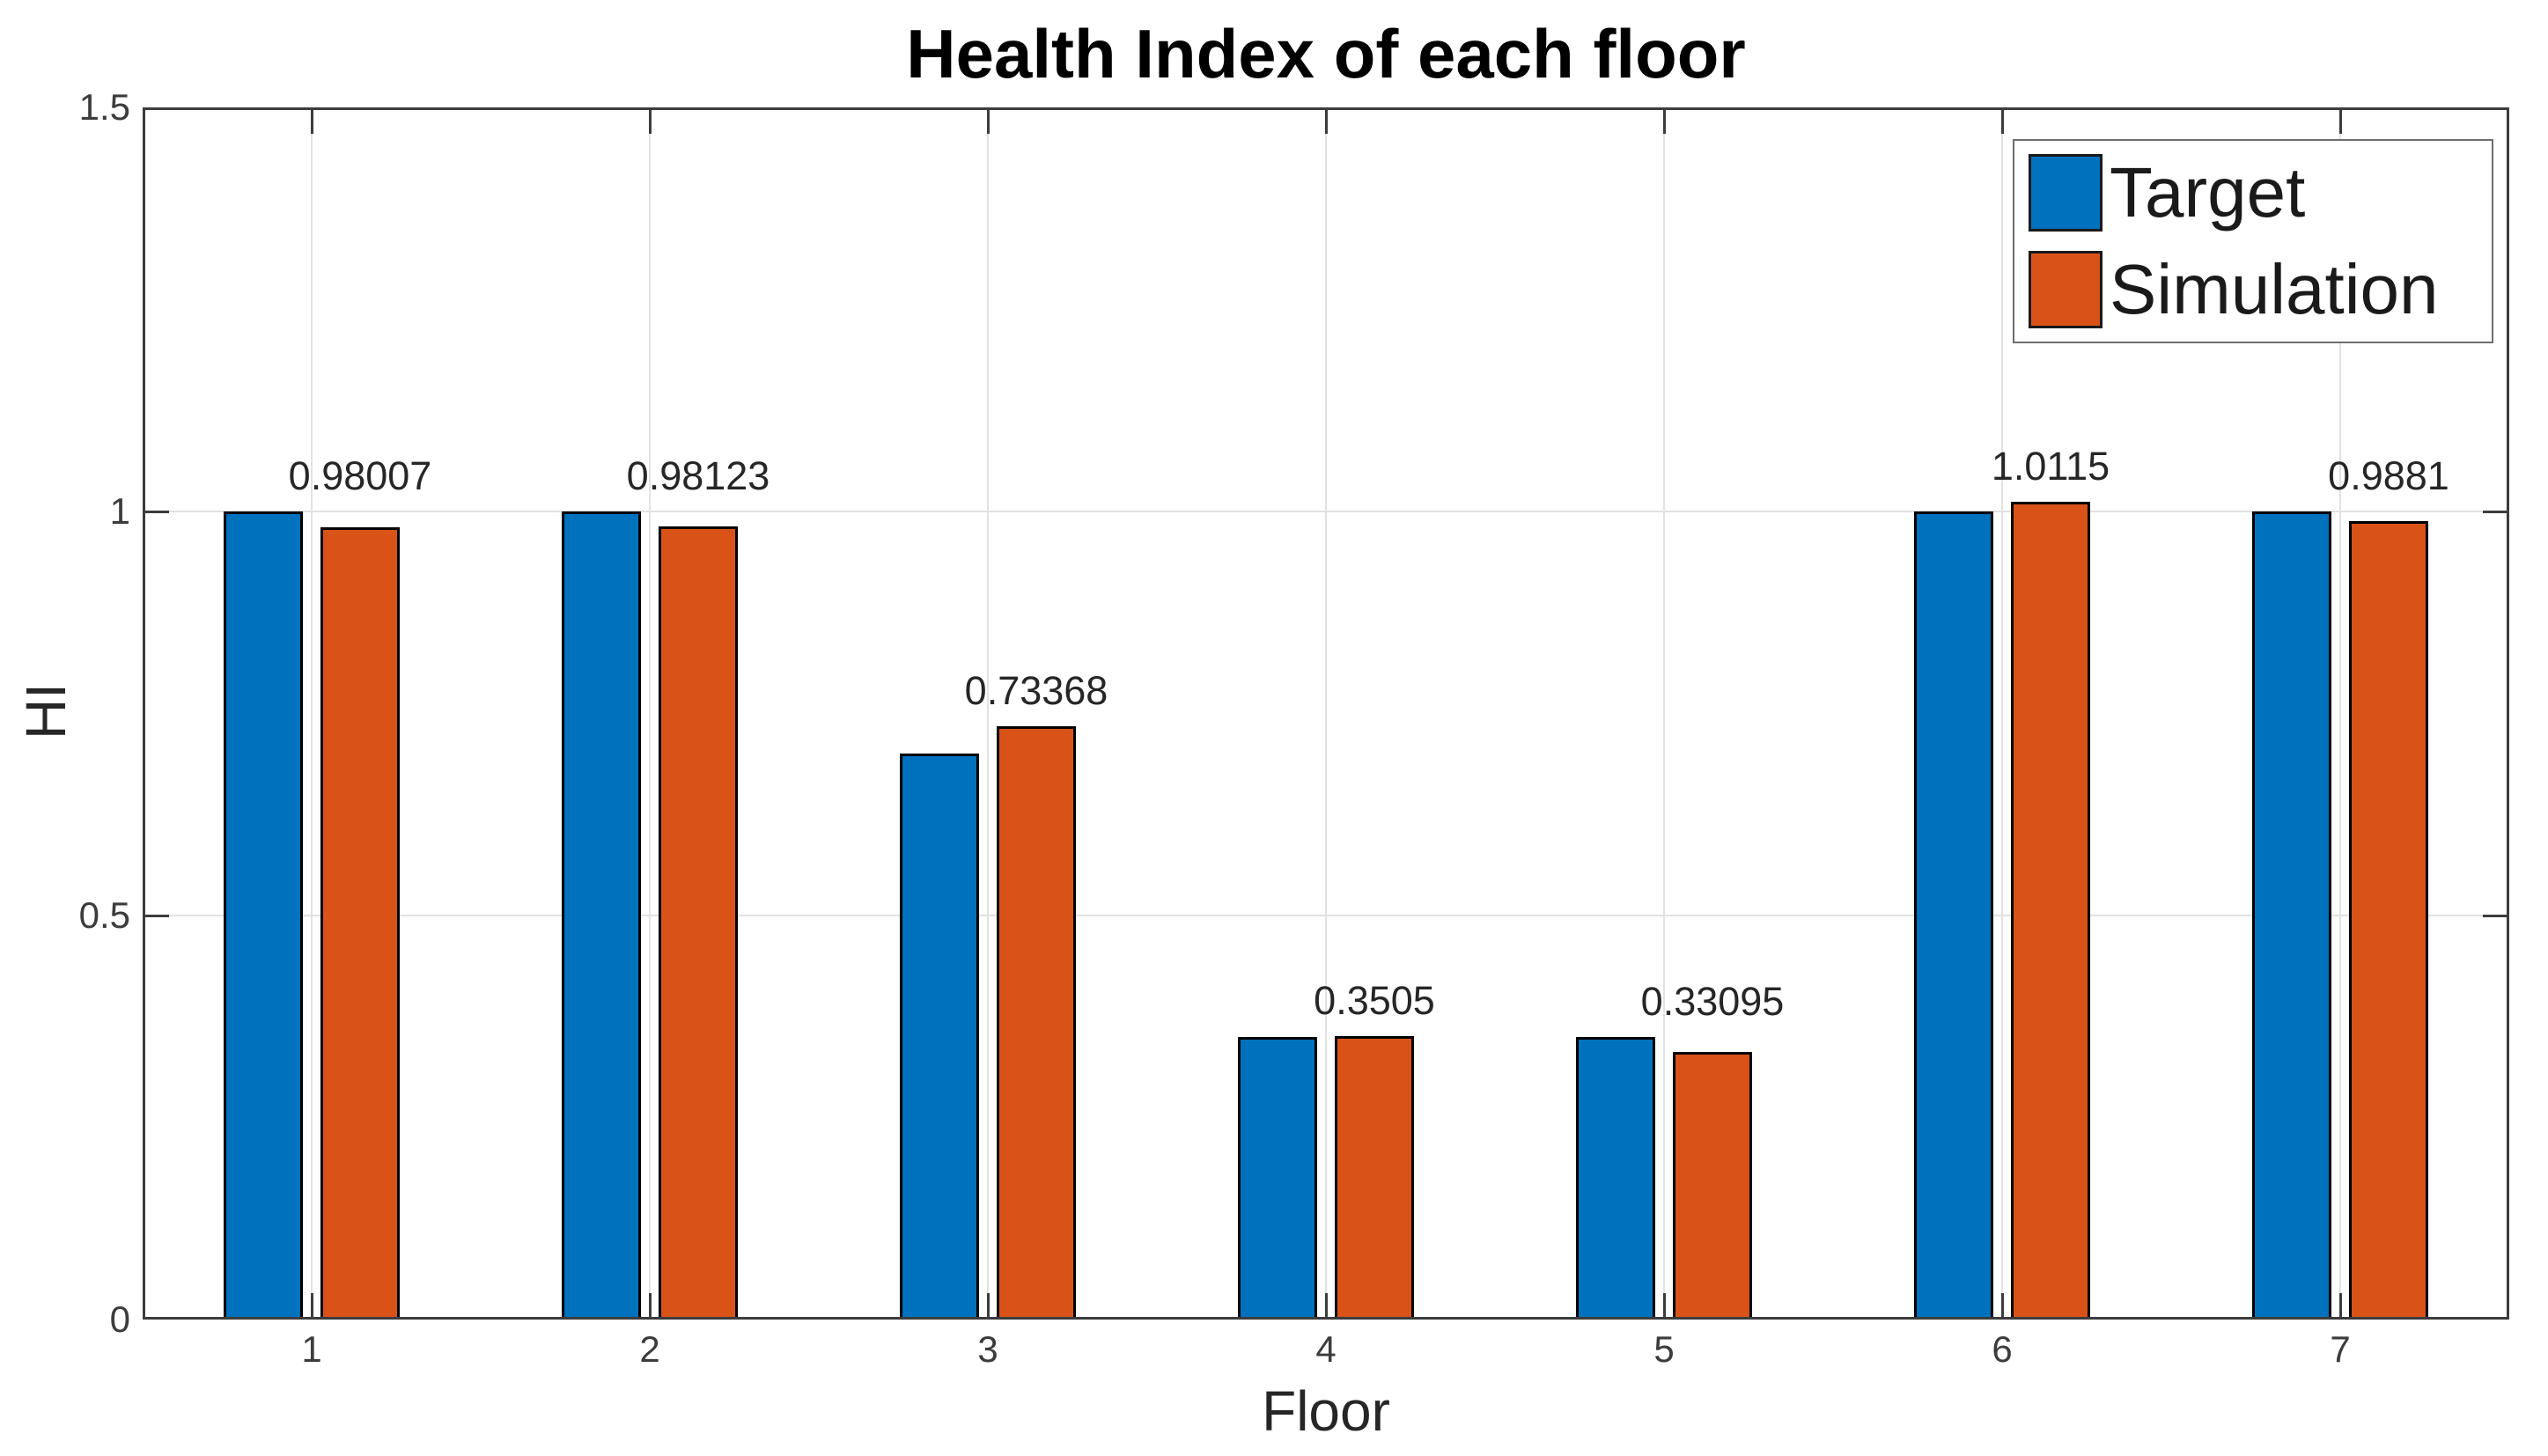 The image size is (2548, 1456). I want to click on legend-entry-simulation: Simulation, so click(2260, 290).